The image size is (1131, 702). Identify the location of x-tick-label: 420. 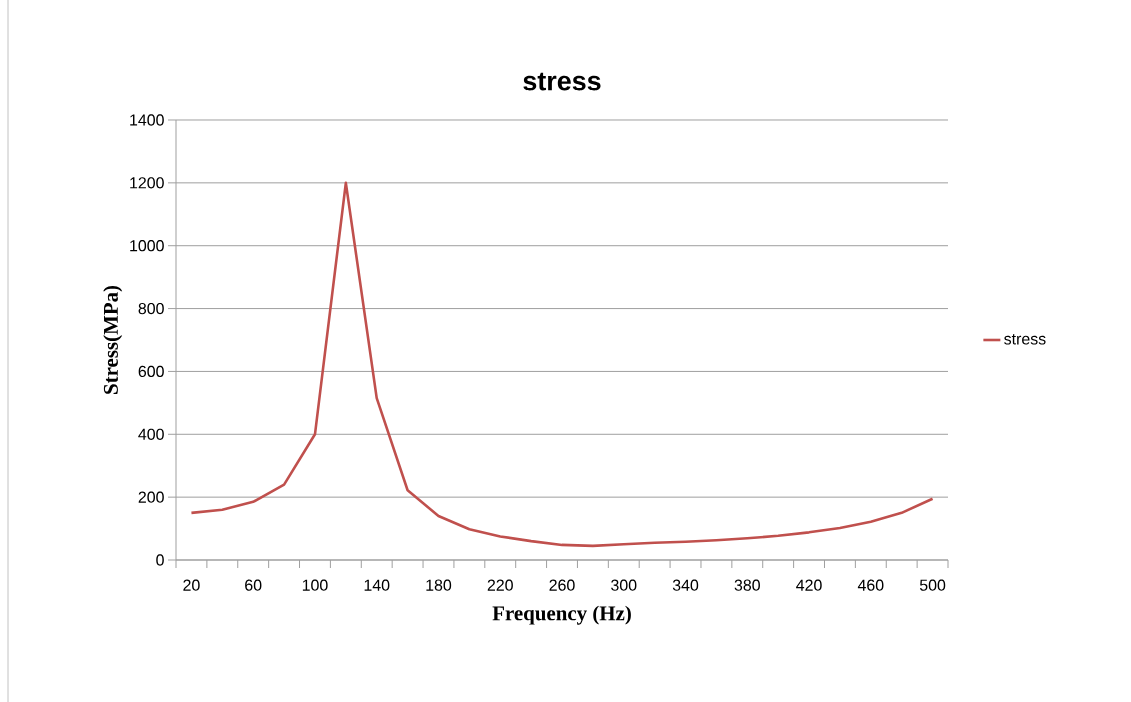
(809, 585).